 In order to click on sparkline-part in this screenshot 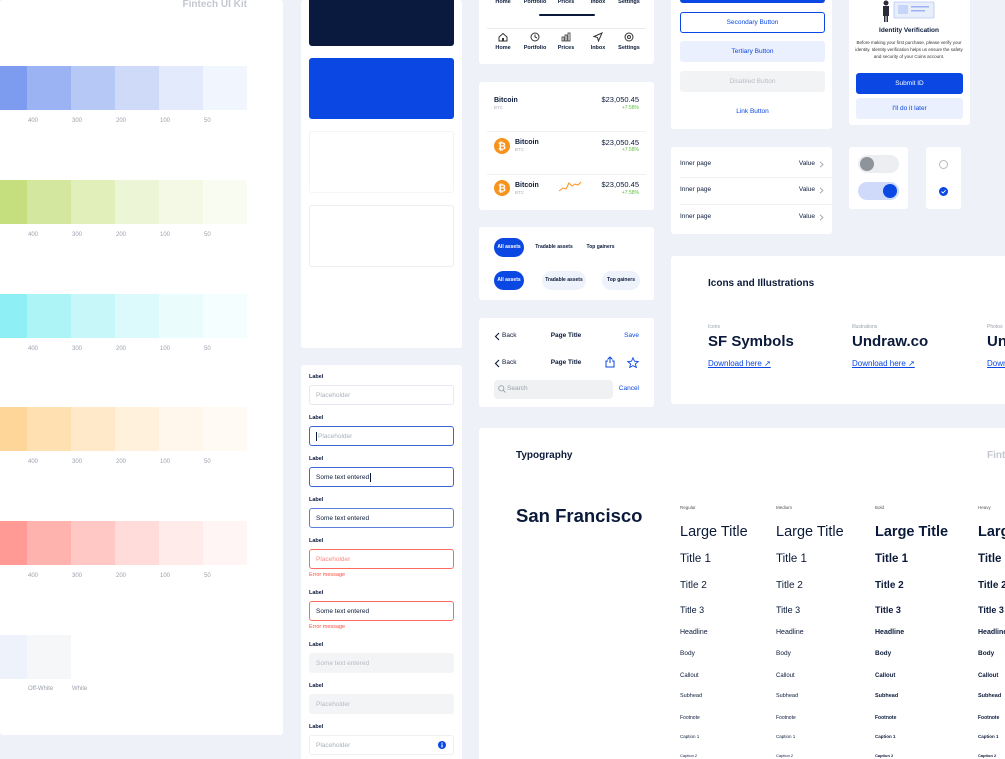, I will do `click(570, 186)`.